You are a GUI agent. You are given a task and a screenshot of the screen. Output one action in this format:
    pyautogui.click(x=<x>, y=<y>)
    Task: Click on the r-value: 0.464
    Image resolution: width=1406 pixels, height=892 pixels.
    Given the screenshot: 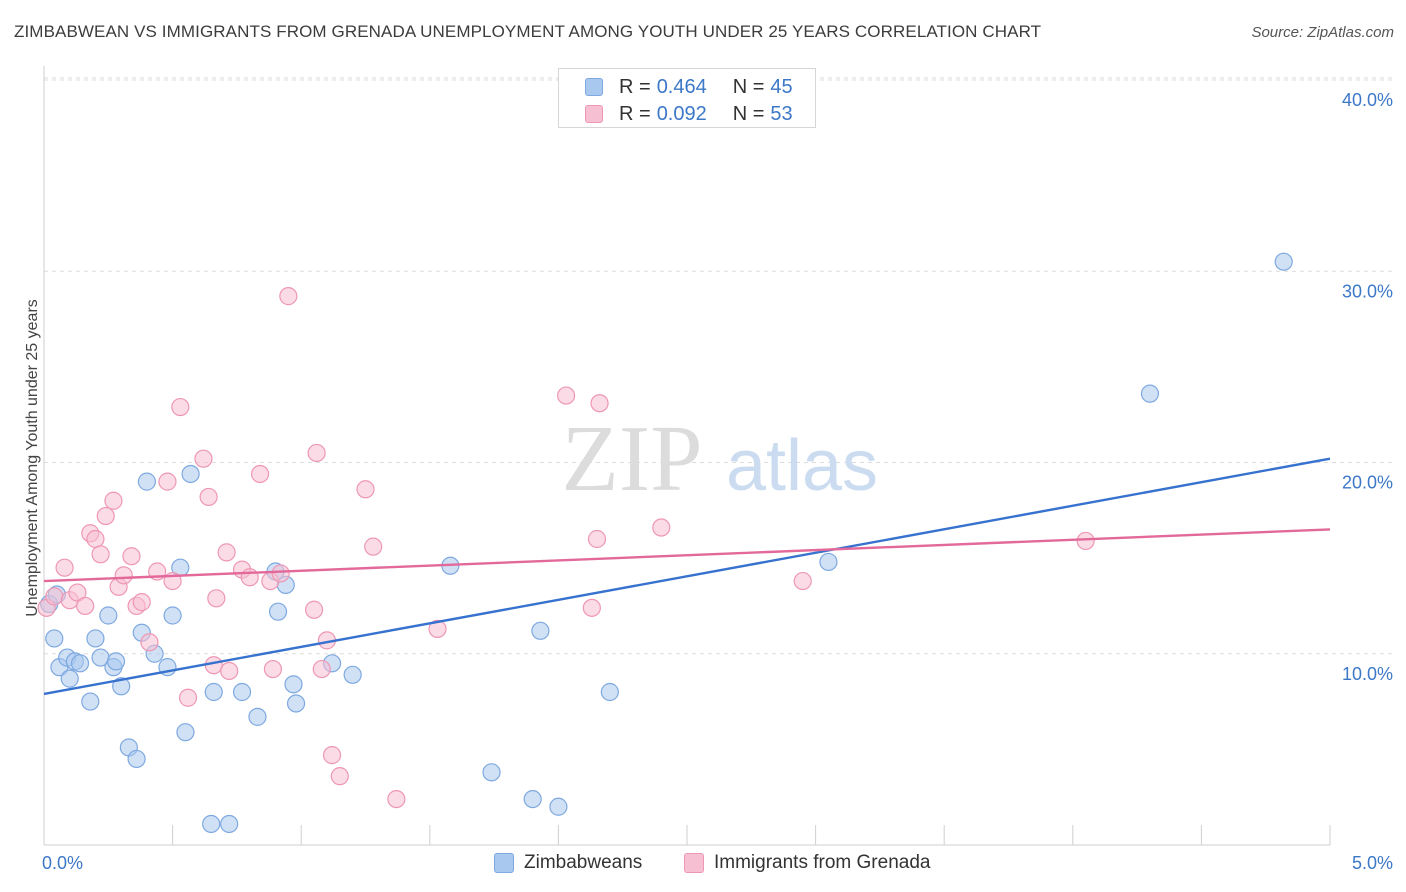 What is the action you would take?
    pyautogui.click(x=681, y=86)
    